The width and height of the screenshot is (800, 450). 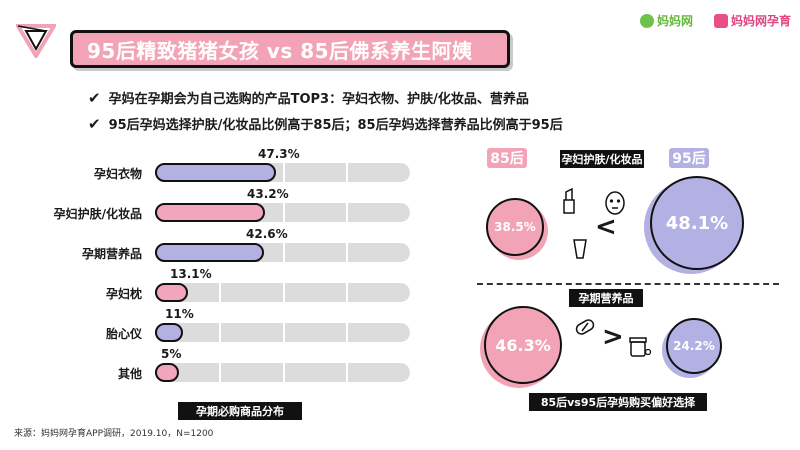 I want to click on bar-value-label: 47.3%, so click(x=279, y=154).